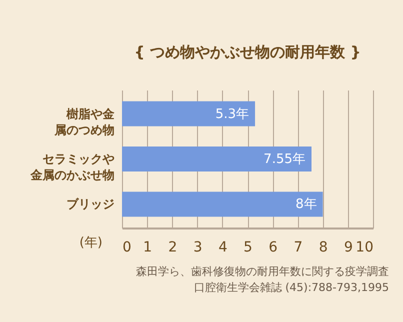 Image resolution: width=403 pixels, height=322 pixels. What do you see at coordinates (197, 248) in the screenshot?
I see `x-tick-label: 3` at bounding box center [197, 248].